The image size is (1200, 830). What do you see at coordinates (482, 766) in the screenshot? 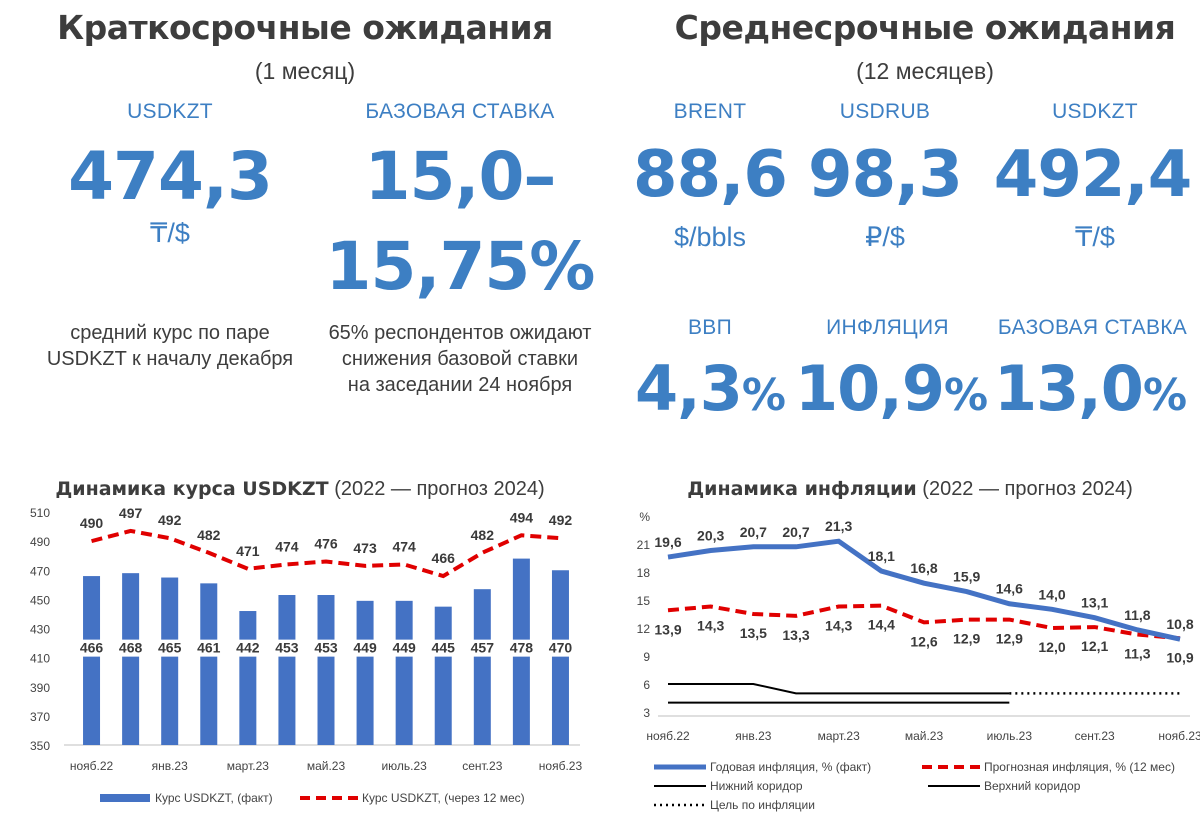
I see `x-tick-label: сент.23` at bounding box center [482, 766].